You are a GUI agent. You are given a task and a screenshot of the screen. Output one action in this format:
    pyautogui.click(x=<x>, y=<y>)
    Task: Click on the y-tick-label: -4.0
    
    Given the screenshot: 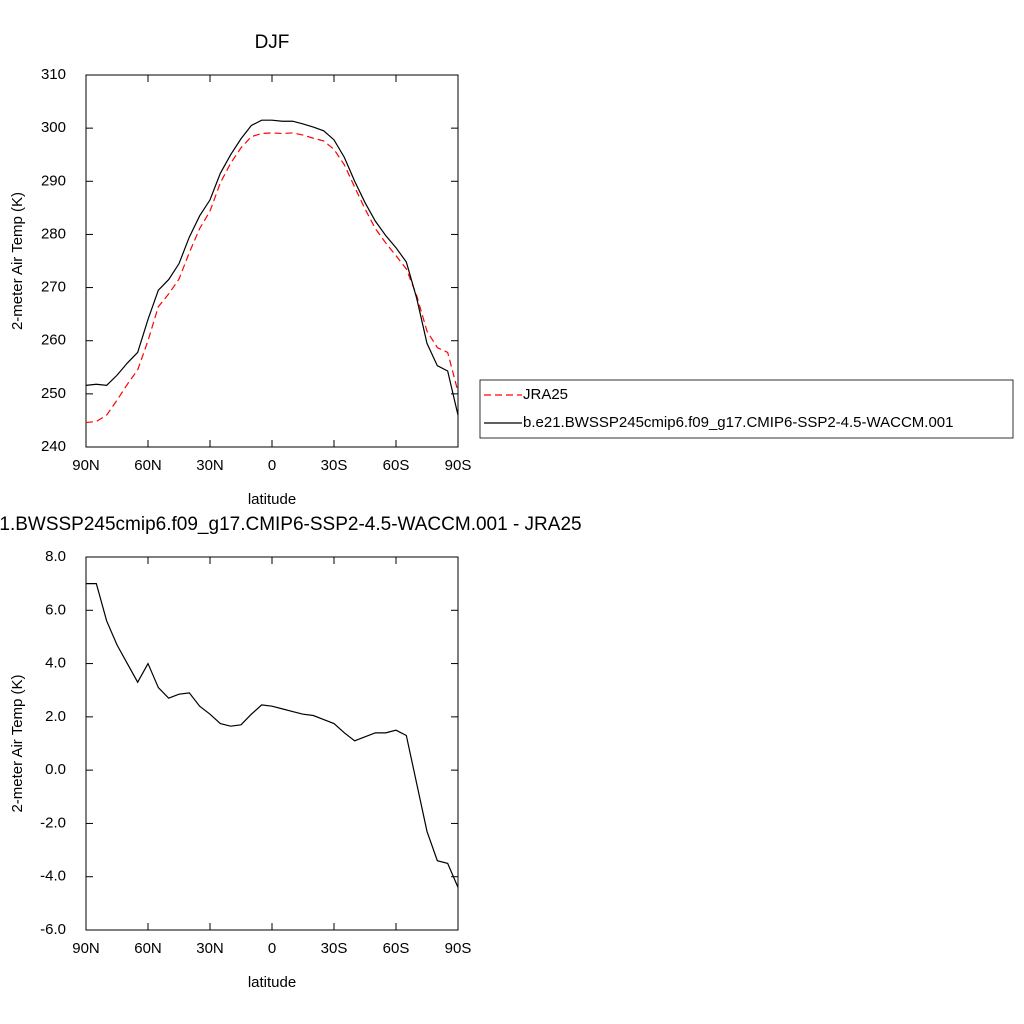 What is the action you would take?
    pyautogui.click(x=53, y=876)
    